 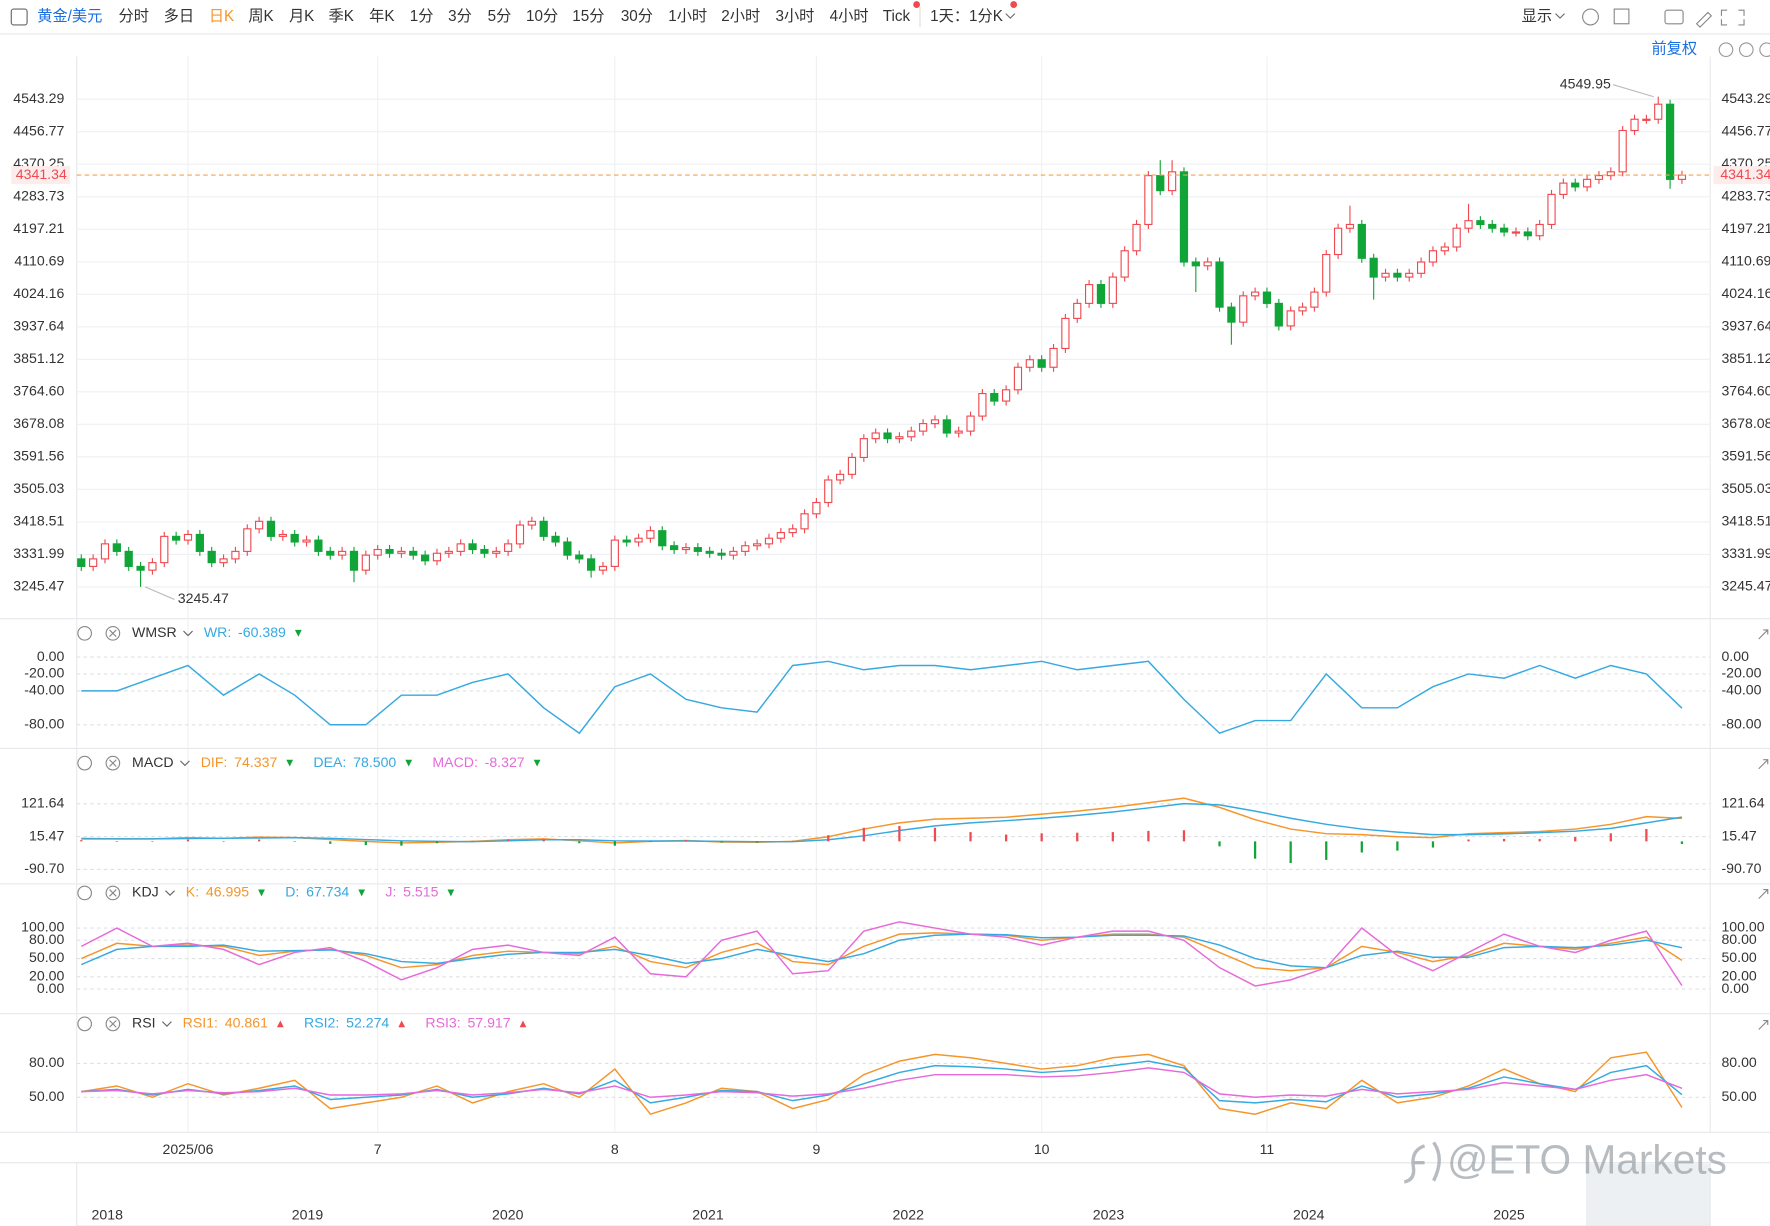 I want to click on timeframe-tab: 1分, so click(x=422, y=16).